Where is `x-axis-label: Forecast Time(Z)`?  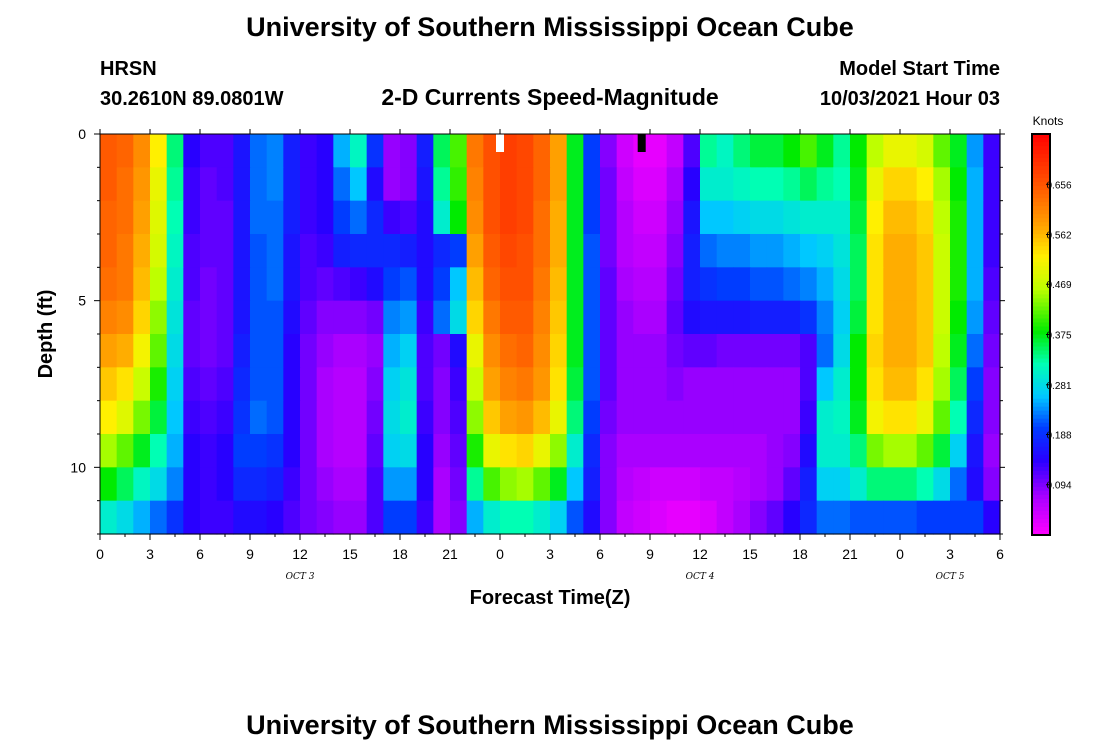
x-axis-label: Forecast Time(Z) is located at coordinates (550, 598).